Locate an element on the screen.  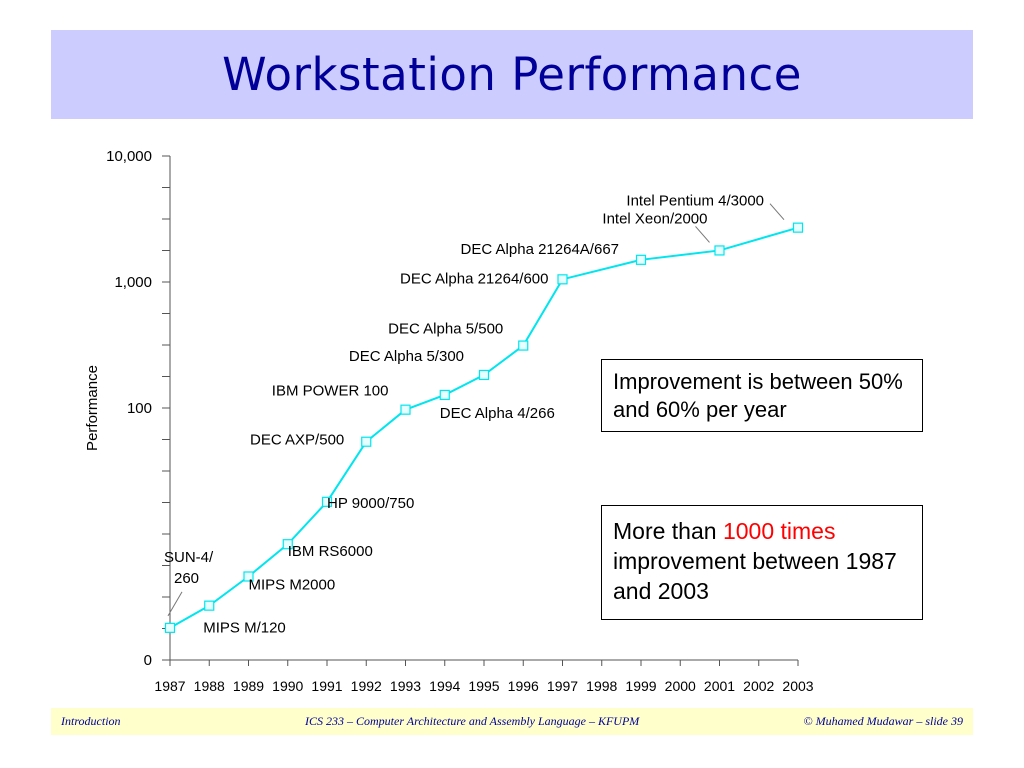
x-tick-label: 1996 is located at coordinates (523, 686).